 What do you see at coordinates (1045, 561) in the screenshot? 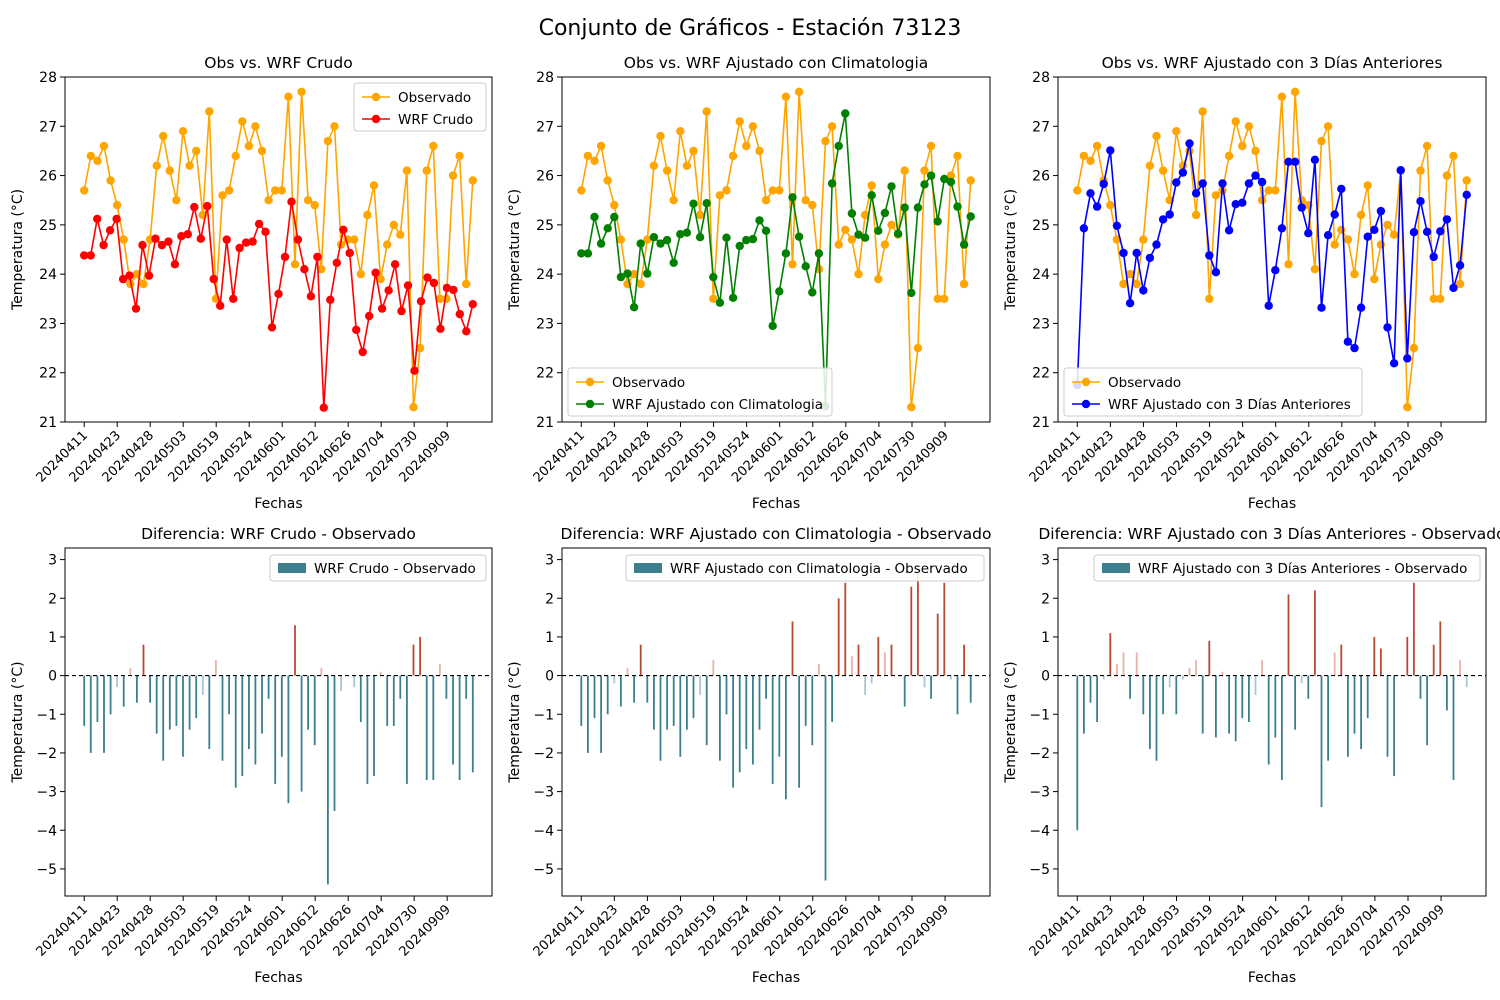
I see `y-tick-label: 3` at bounding box center [1045, 561].